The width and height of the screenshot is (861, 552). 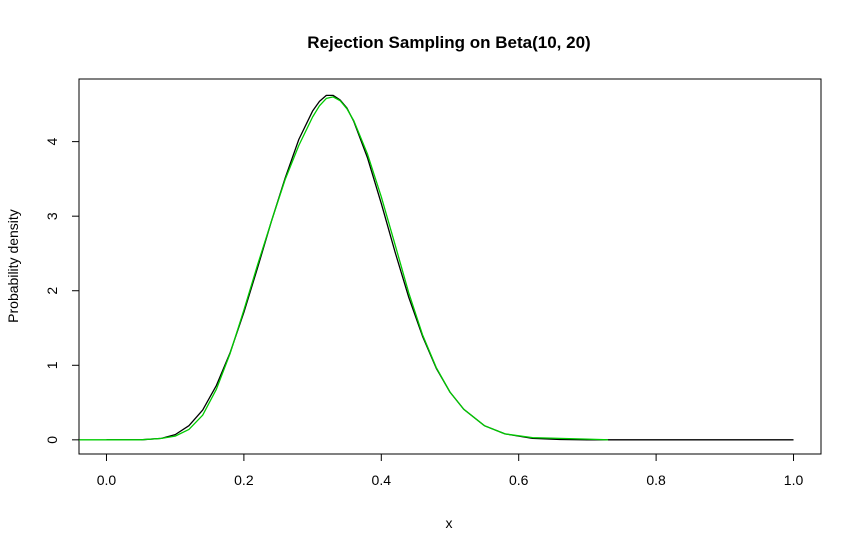 What do you see at coordinates (448, 42) in the screenshot?
I see `chart-title: Rejection Sampling on Beta(10, 20)` at bounding box center [448, 42].